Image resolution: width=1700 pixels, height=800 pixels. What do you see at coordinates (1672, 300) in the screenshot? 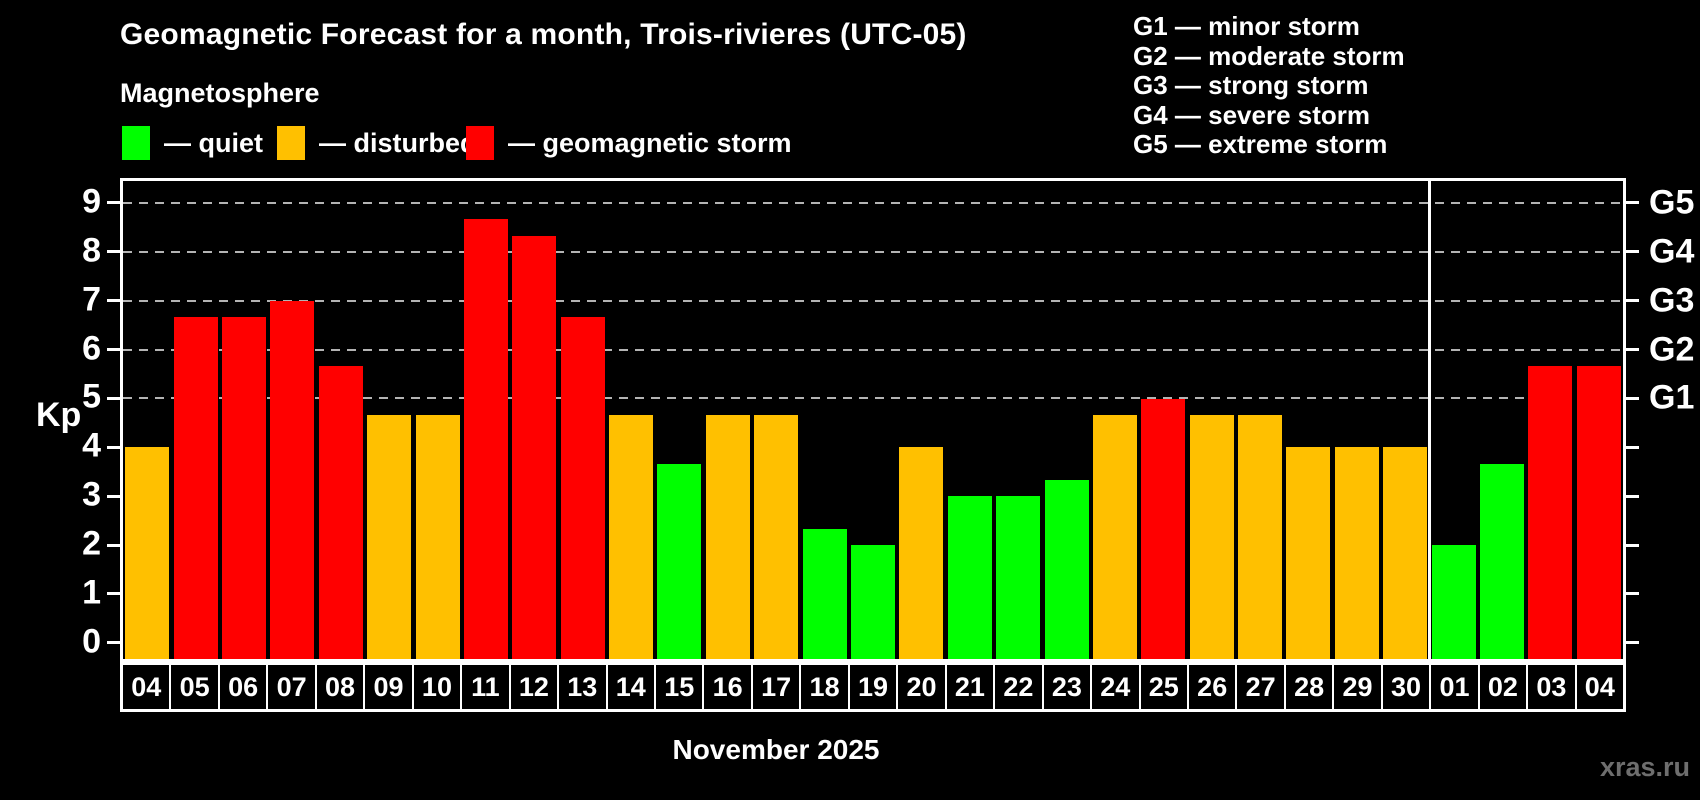
I see `g-axis-label-g3: G3` at bounding box center [1672, 300].